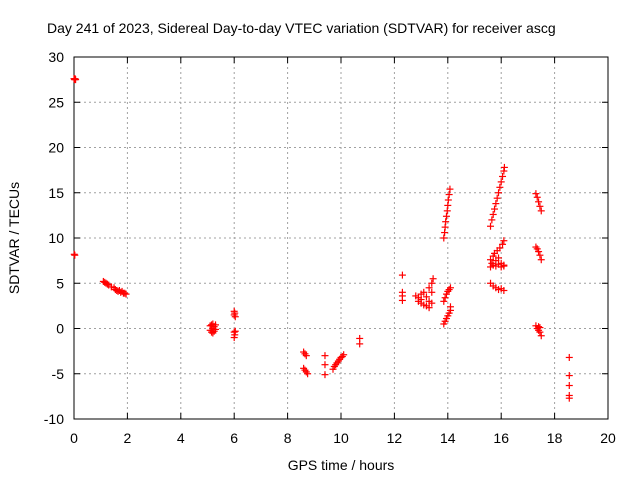 Image resolution: width=640 pixels, height=480 pixels. What do you see at coordinates (555, 438) in the screenshot?
I see `x-tick-label: 18` at bounding box center [555, 438].